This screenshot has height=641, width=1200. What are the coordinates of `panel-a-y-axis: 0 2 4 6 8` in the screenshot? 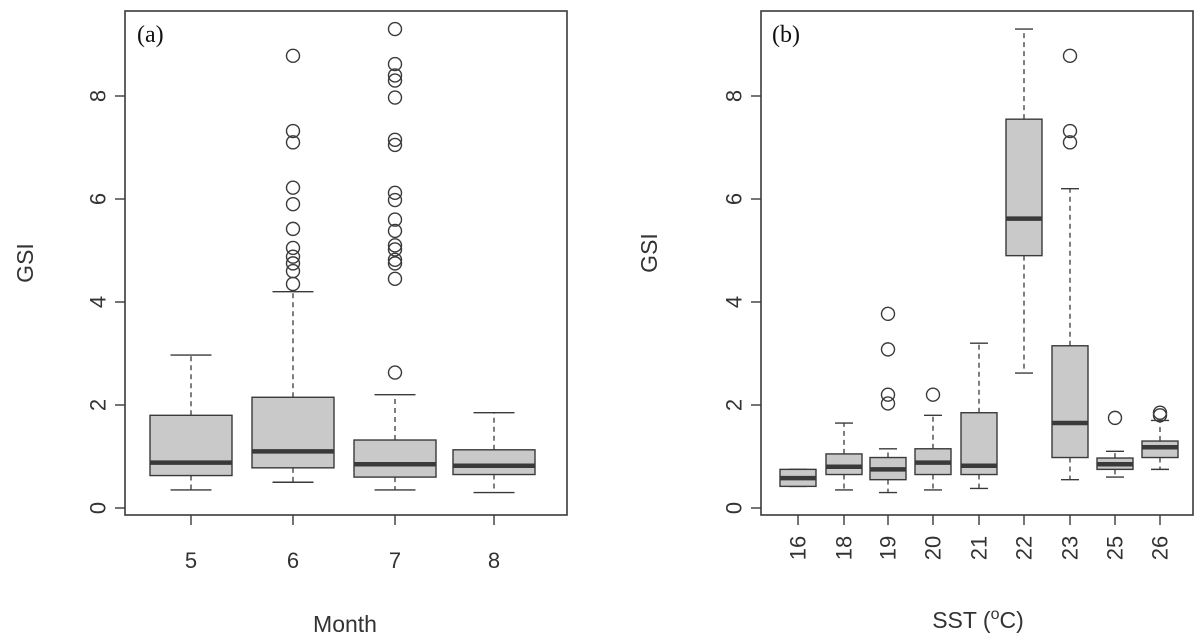 It's located at (105, 302).